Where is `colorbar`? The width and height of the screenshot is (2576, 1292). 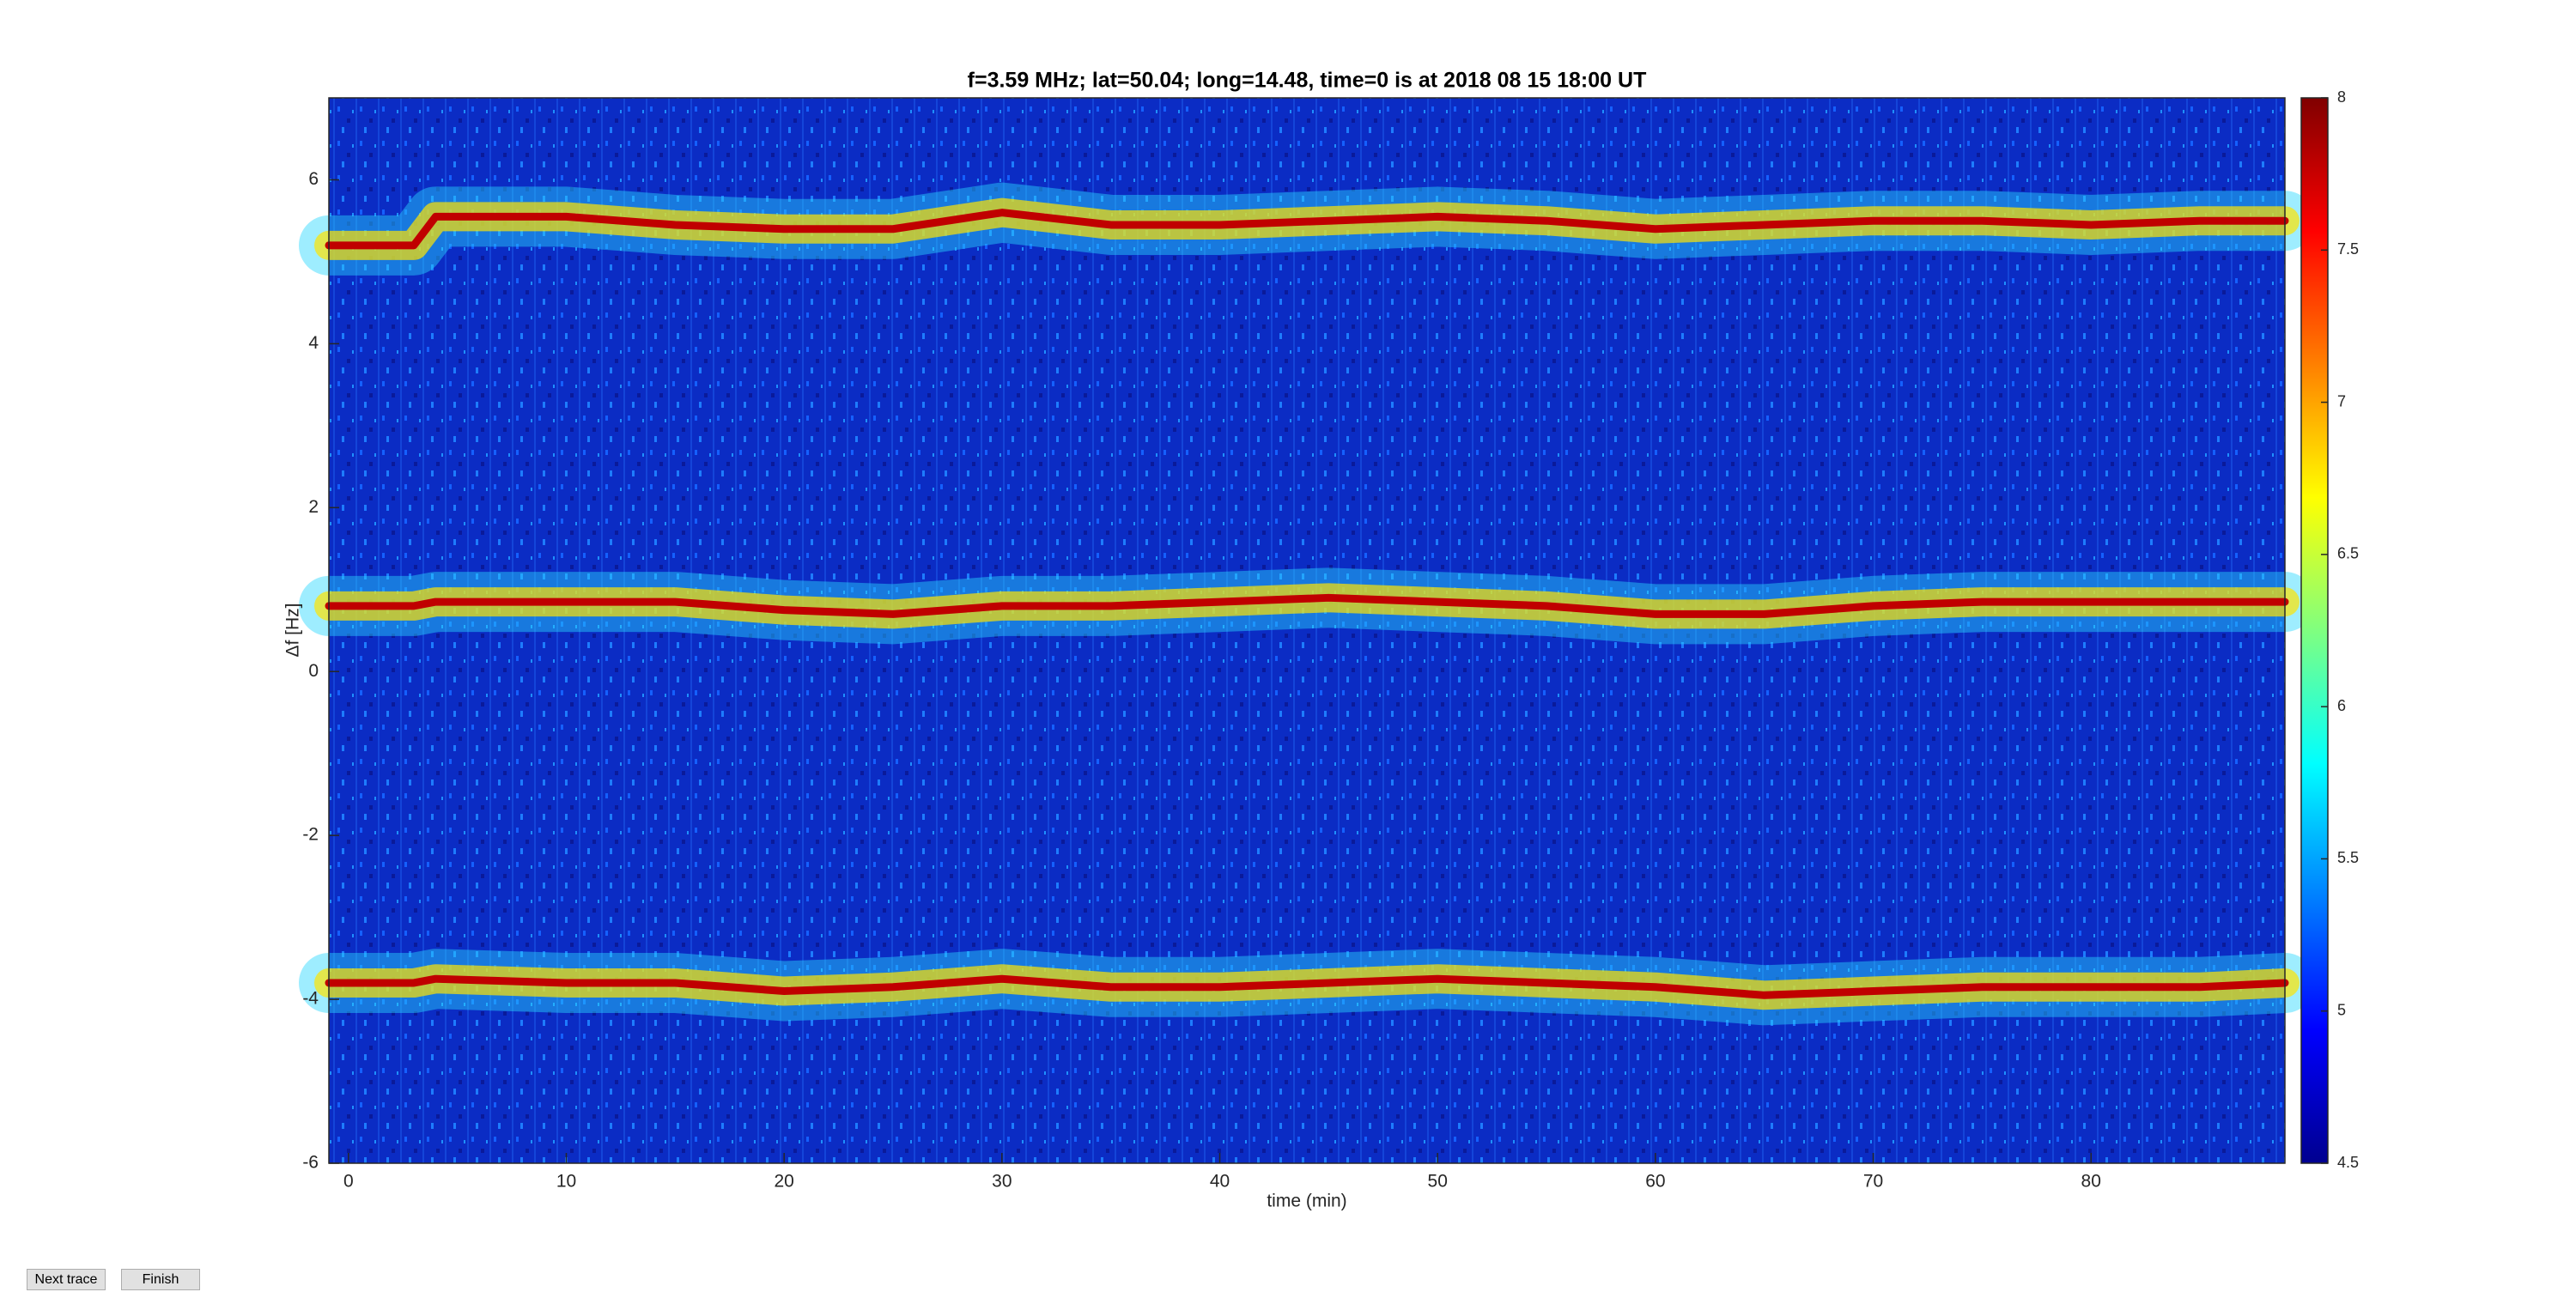 colorbar is located at coordinates (2314, 630).